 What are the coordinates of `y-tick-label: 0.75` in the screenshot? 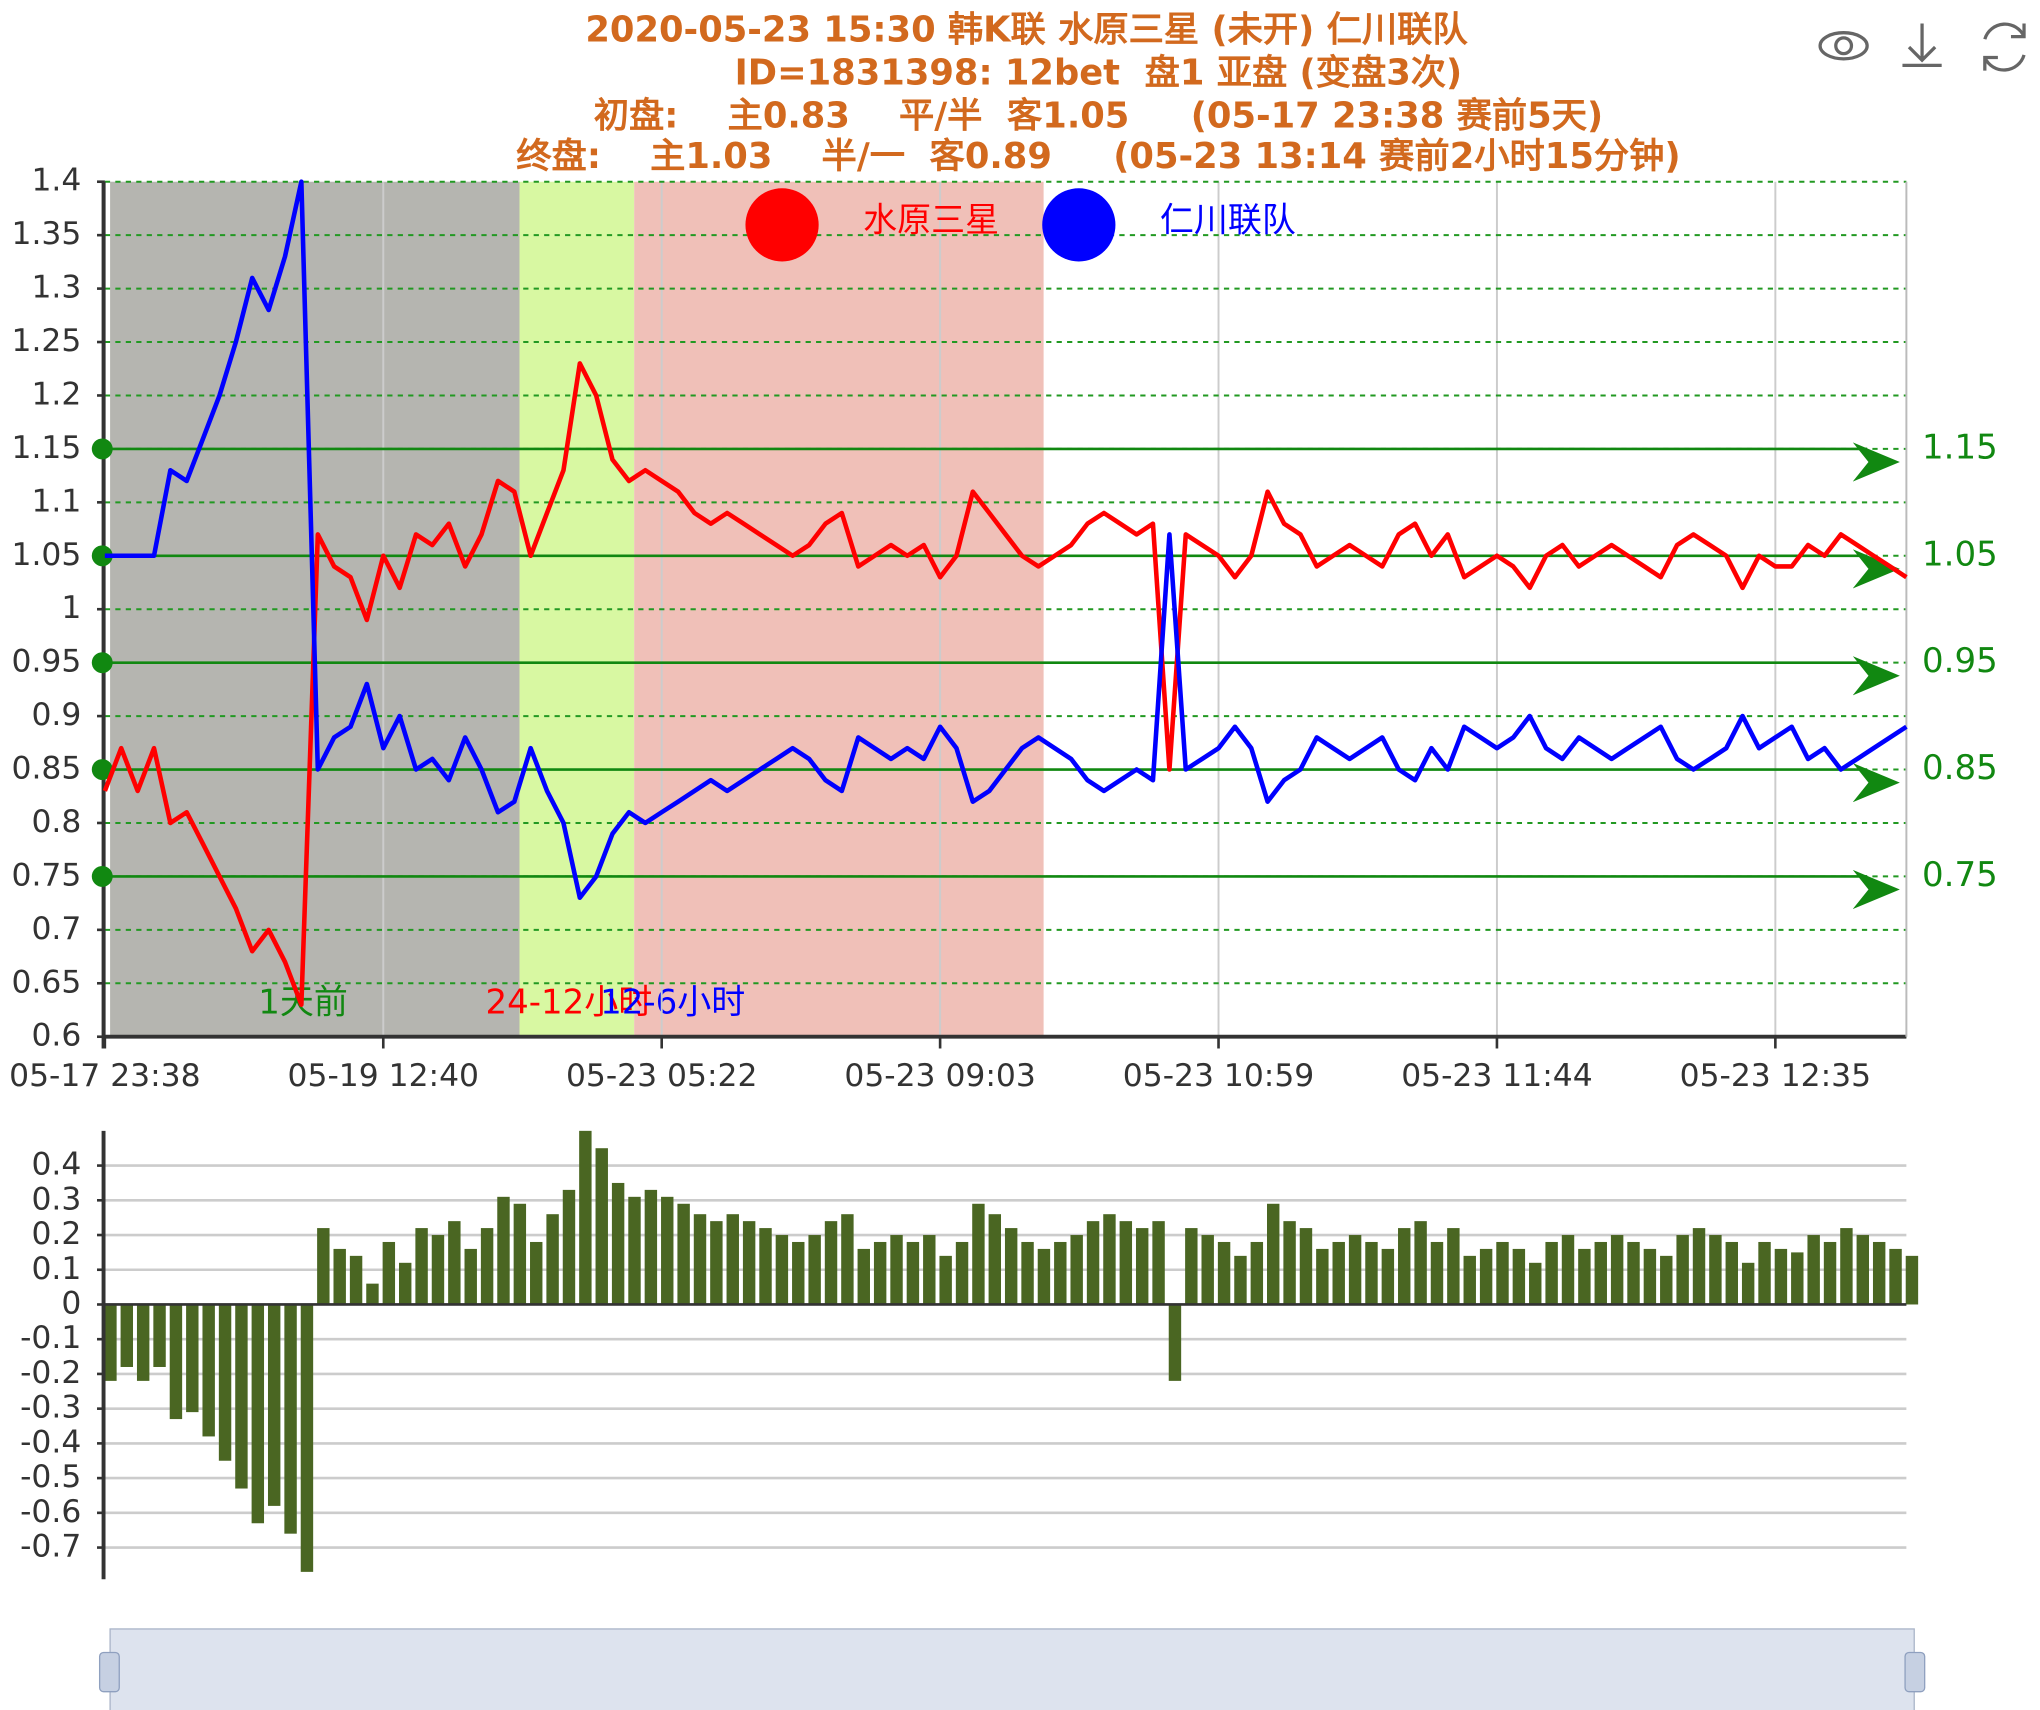 It's located at (47, 875).